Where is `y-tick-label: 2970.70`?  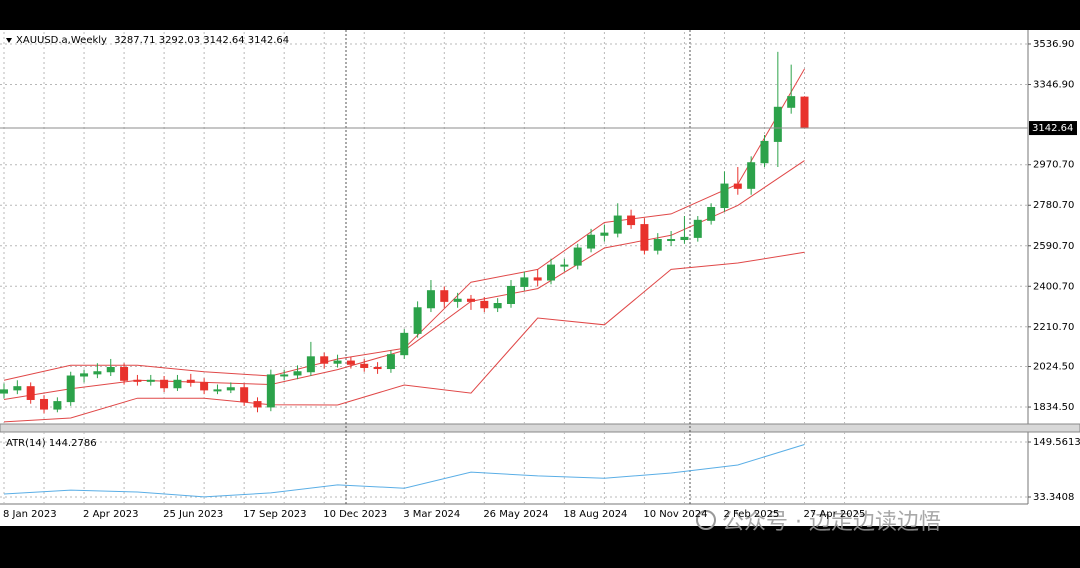 y-tick-label: 2970.70 is located at coordinates (1053, 165).